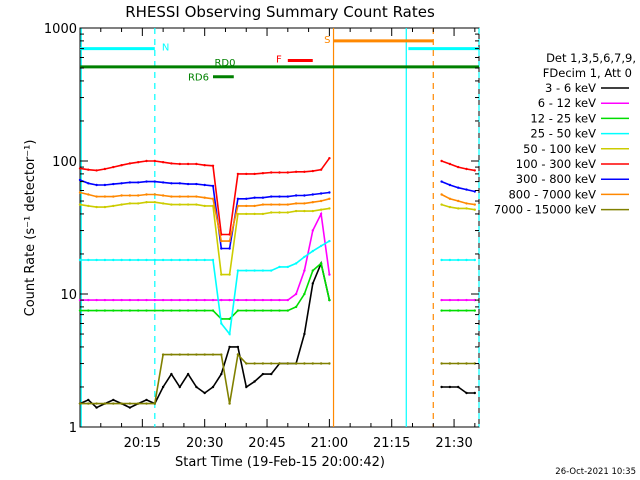  I want to click on y-tick-label: 10, so click(68, 295).